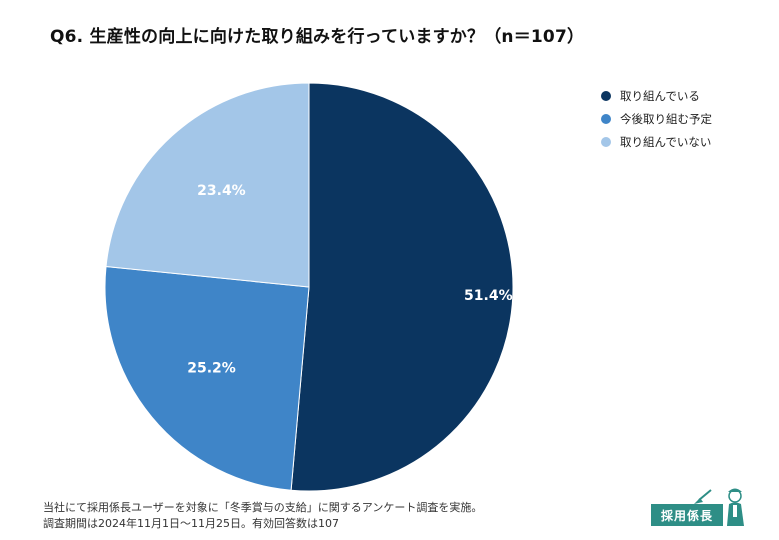 Image resolution: width=779 pixels, height=540 pixels. Describe the element at coordinates (687, 515) in the screenshot. I see `logo-text: 採用係長` at that location.